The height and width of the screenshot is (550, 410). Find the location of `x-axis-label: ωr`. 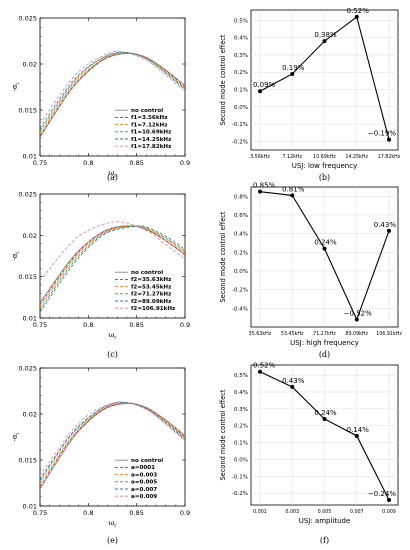

x-axis-label: ωr is located at coordinates (112, 524).